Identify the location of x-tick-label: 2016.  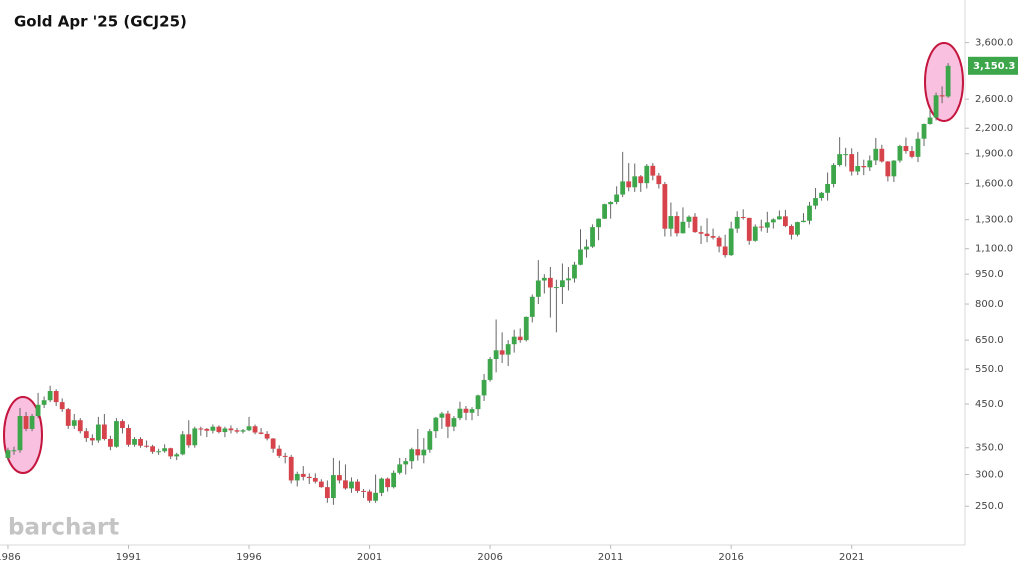
(730, 557).